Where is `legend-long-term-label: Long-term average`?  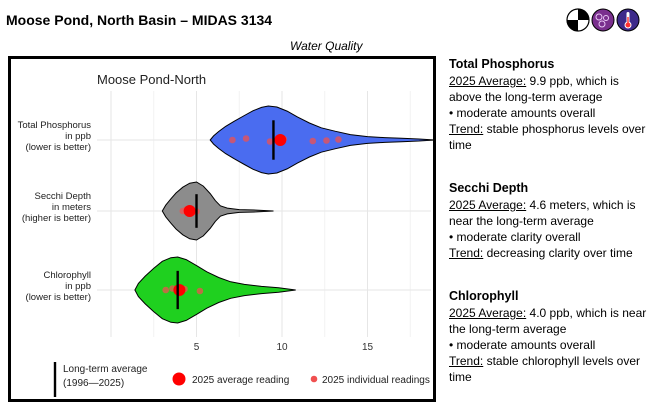 legend-long-term-label: Long-term average is located at coordinates (105, 369).